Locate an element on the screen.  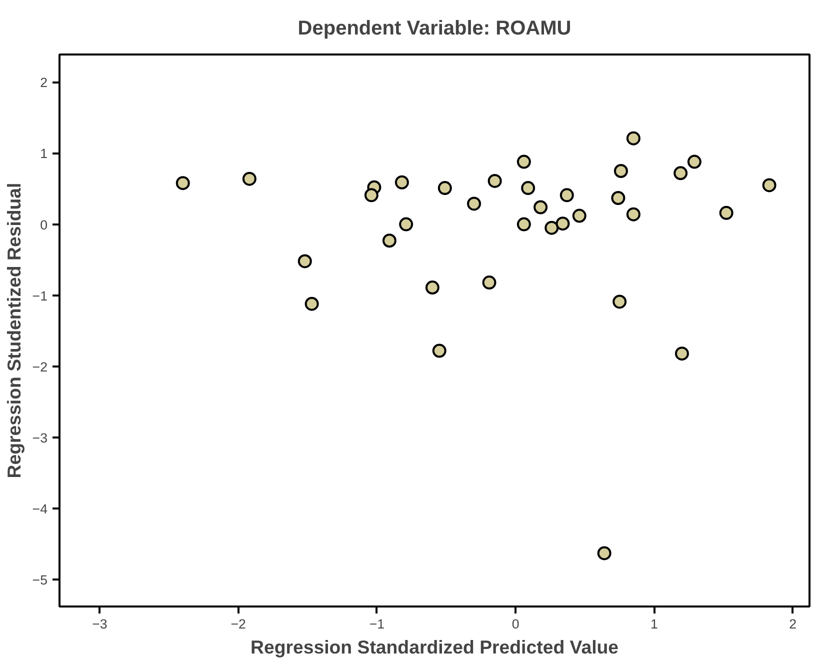
y-tick-label: 1 is located at coordinates (44, 154).